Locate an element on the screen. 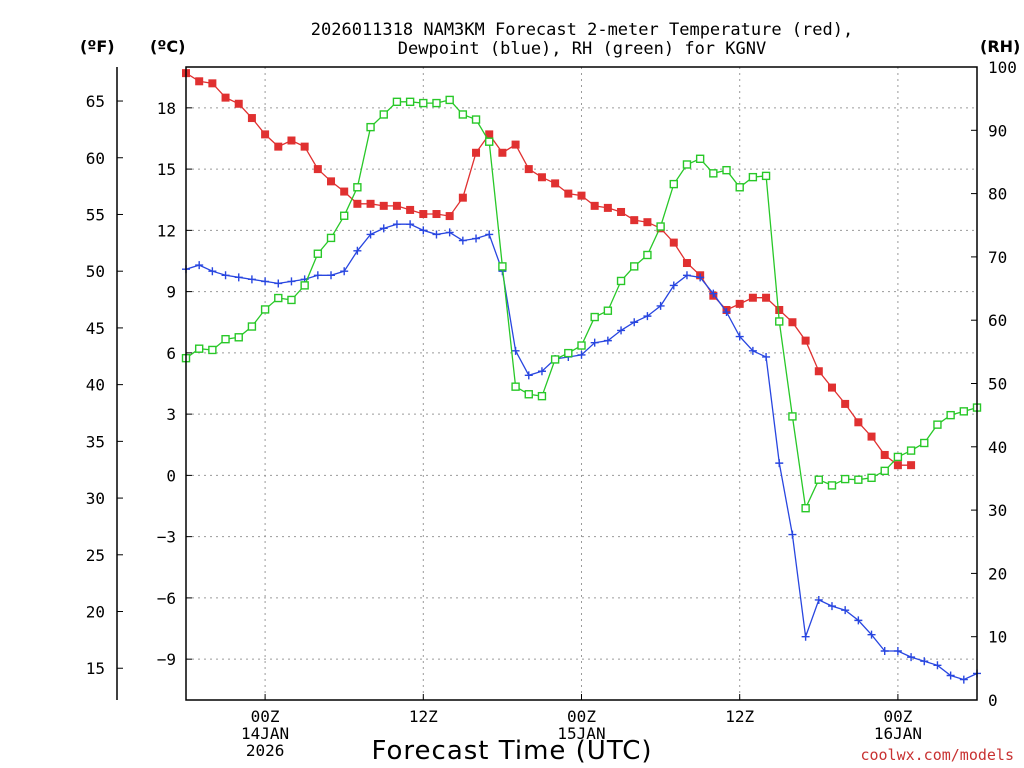 The height and width of the screenshot is (768, 1024). rh-tick-label: 100 is located at coordinates (1002, 67).